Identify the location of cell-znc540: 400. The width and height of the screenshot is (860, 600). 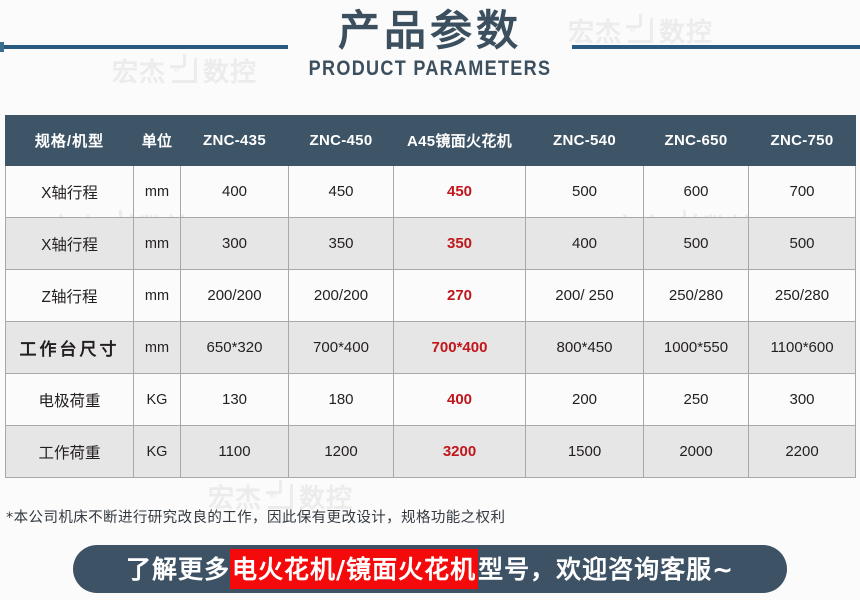
(584, 243).